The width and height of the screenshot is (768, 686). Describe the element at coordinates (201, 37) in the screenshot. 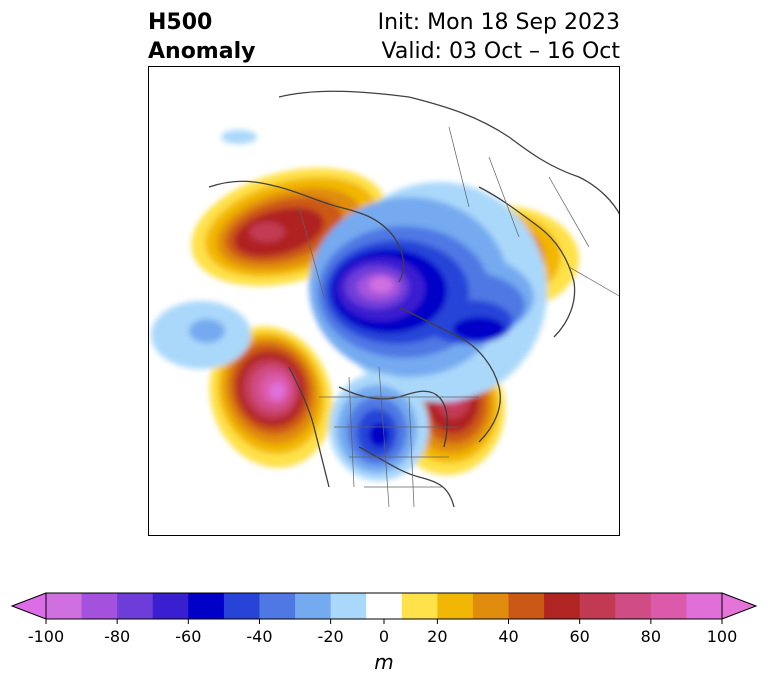

I see `title-left: H500 Anomaly` at that location.